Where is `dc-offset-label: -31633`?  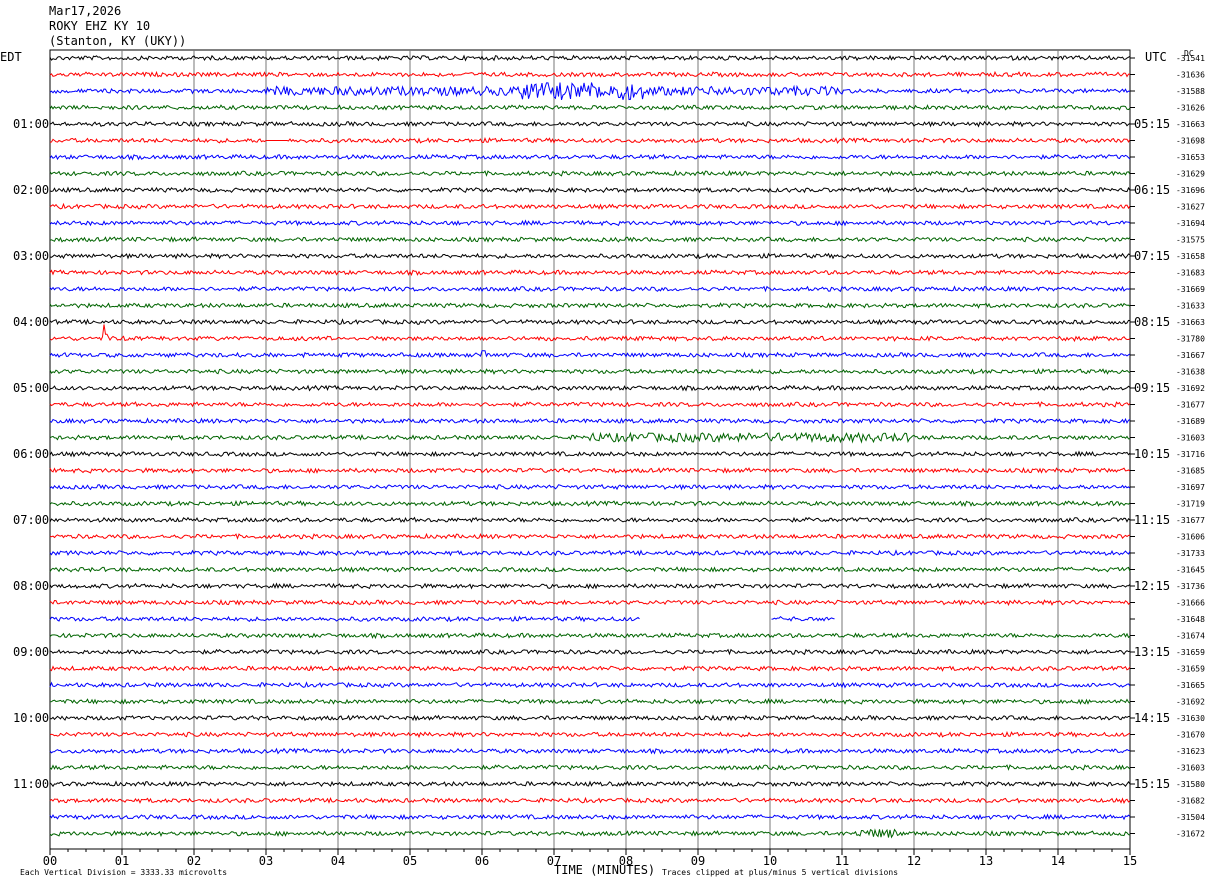 dc-offset-label: -31633 is located at coordinates (1190, 306).